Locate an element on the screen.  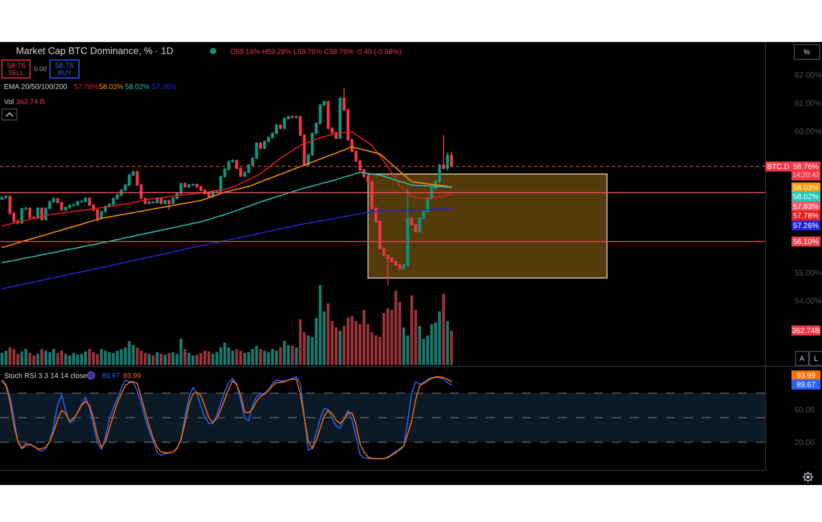
y-tick-label: 60.00 is located at coordinates (805, 409).